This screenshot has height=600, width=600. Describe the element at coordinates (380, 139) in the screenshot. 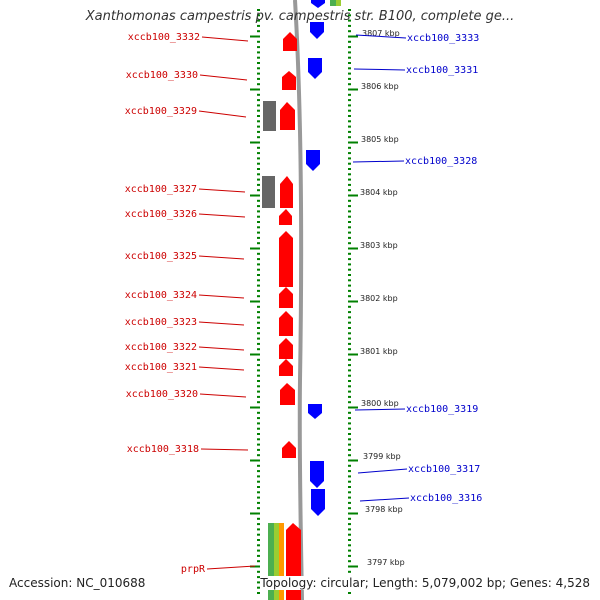

I see `scale-label: 3805 kbp` at that location.